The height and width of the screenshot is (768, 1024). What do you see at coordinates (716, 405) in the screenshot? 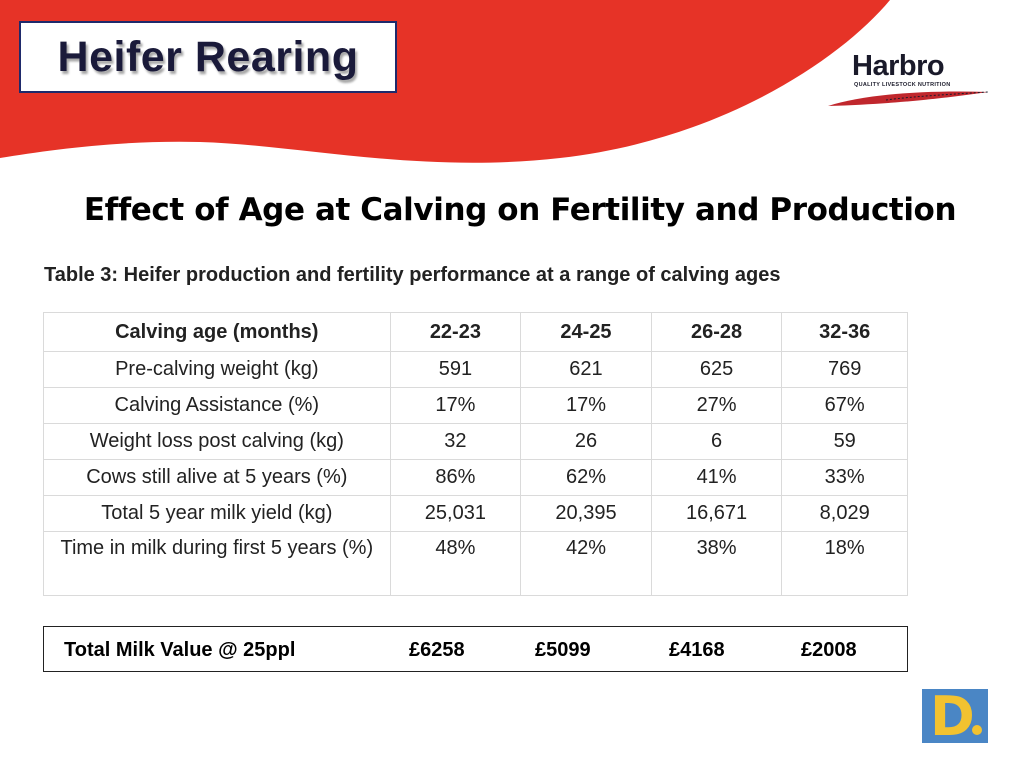
I see `table-cell: 27%` at bounding box center [716, 405].